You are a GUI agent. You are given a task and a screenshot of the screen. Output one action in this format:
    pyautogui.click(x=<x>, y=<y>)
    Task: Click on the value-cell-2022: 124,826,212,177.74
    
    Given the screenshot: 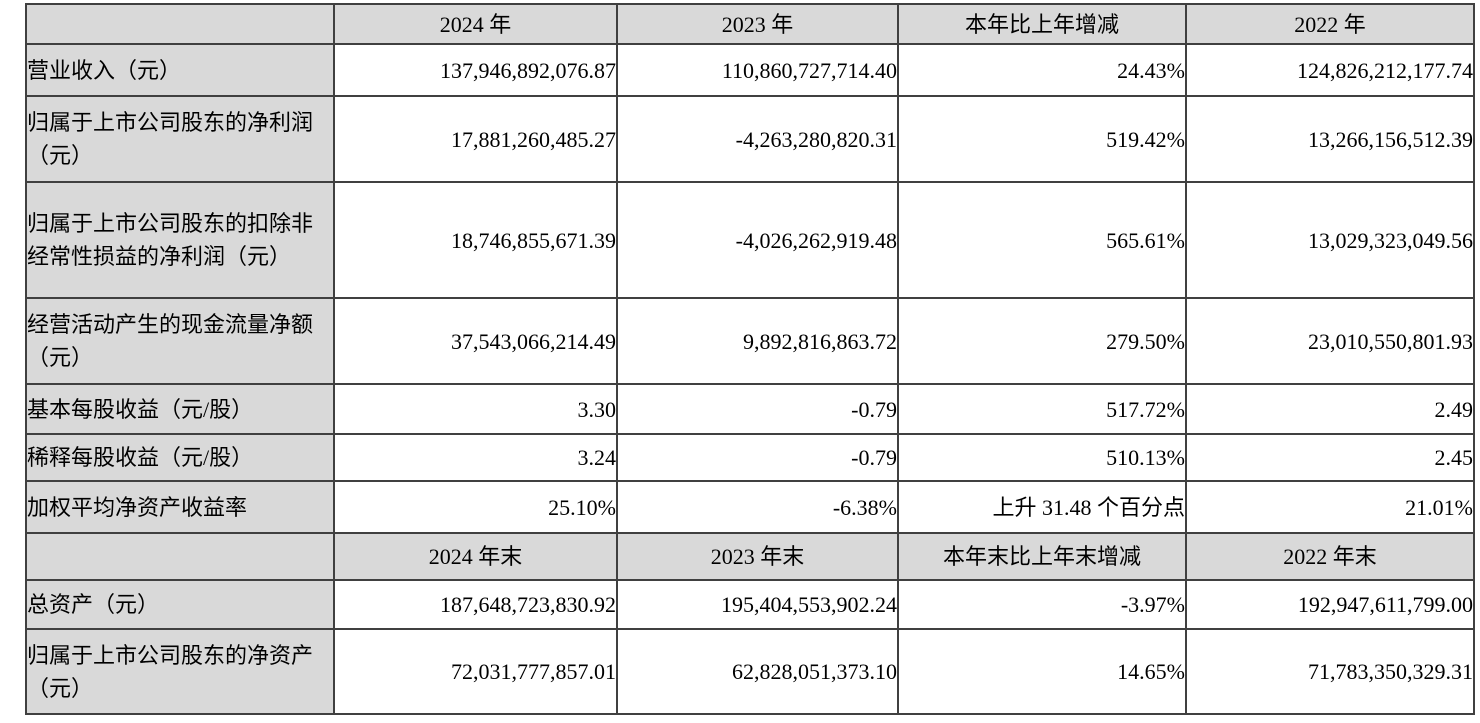 What is the action you would take?
    pyautogui.click(x=1330, y=70)
    